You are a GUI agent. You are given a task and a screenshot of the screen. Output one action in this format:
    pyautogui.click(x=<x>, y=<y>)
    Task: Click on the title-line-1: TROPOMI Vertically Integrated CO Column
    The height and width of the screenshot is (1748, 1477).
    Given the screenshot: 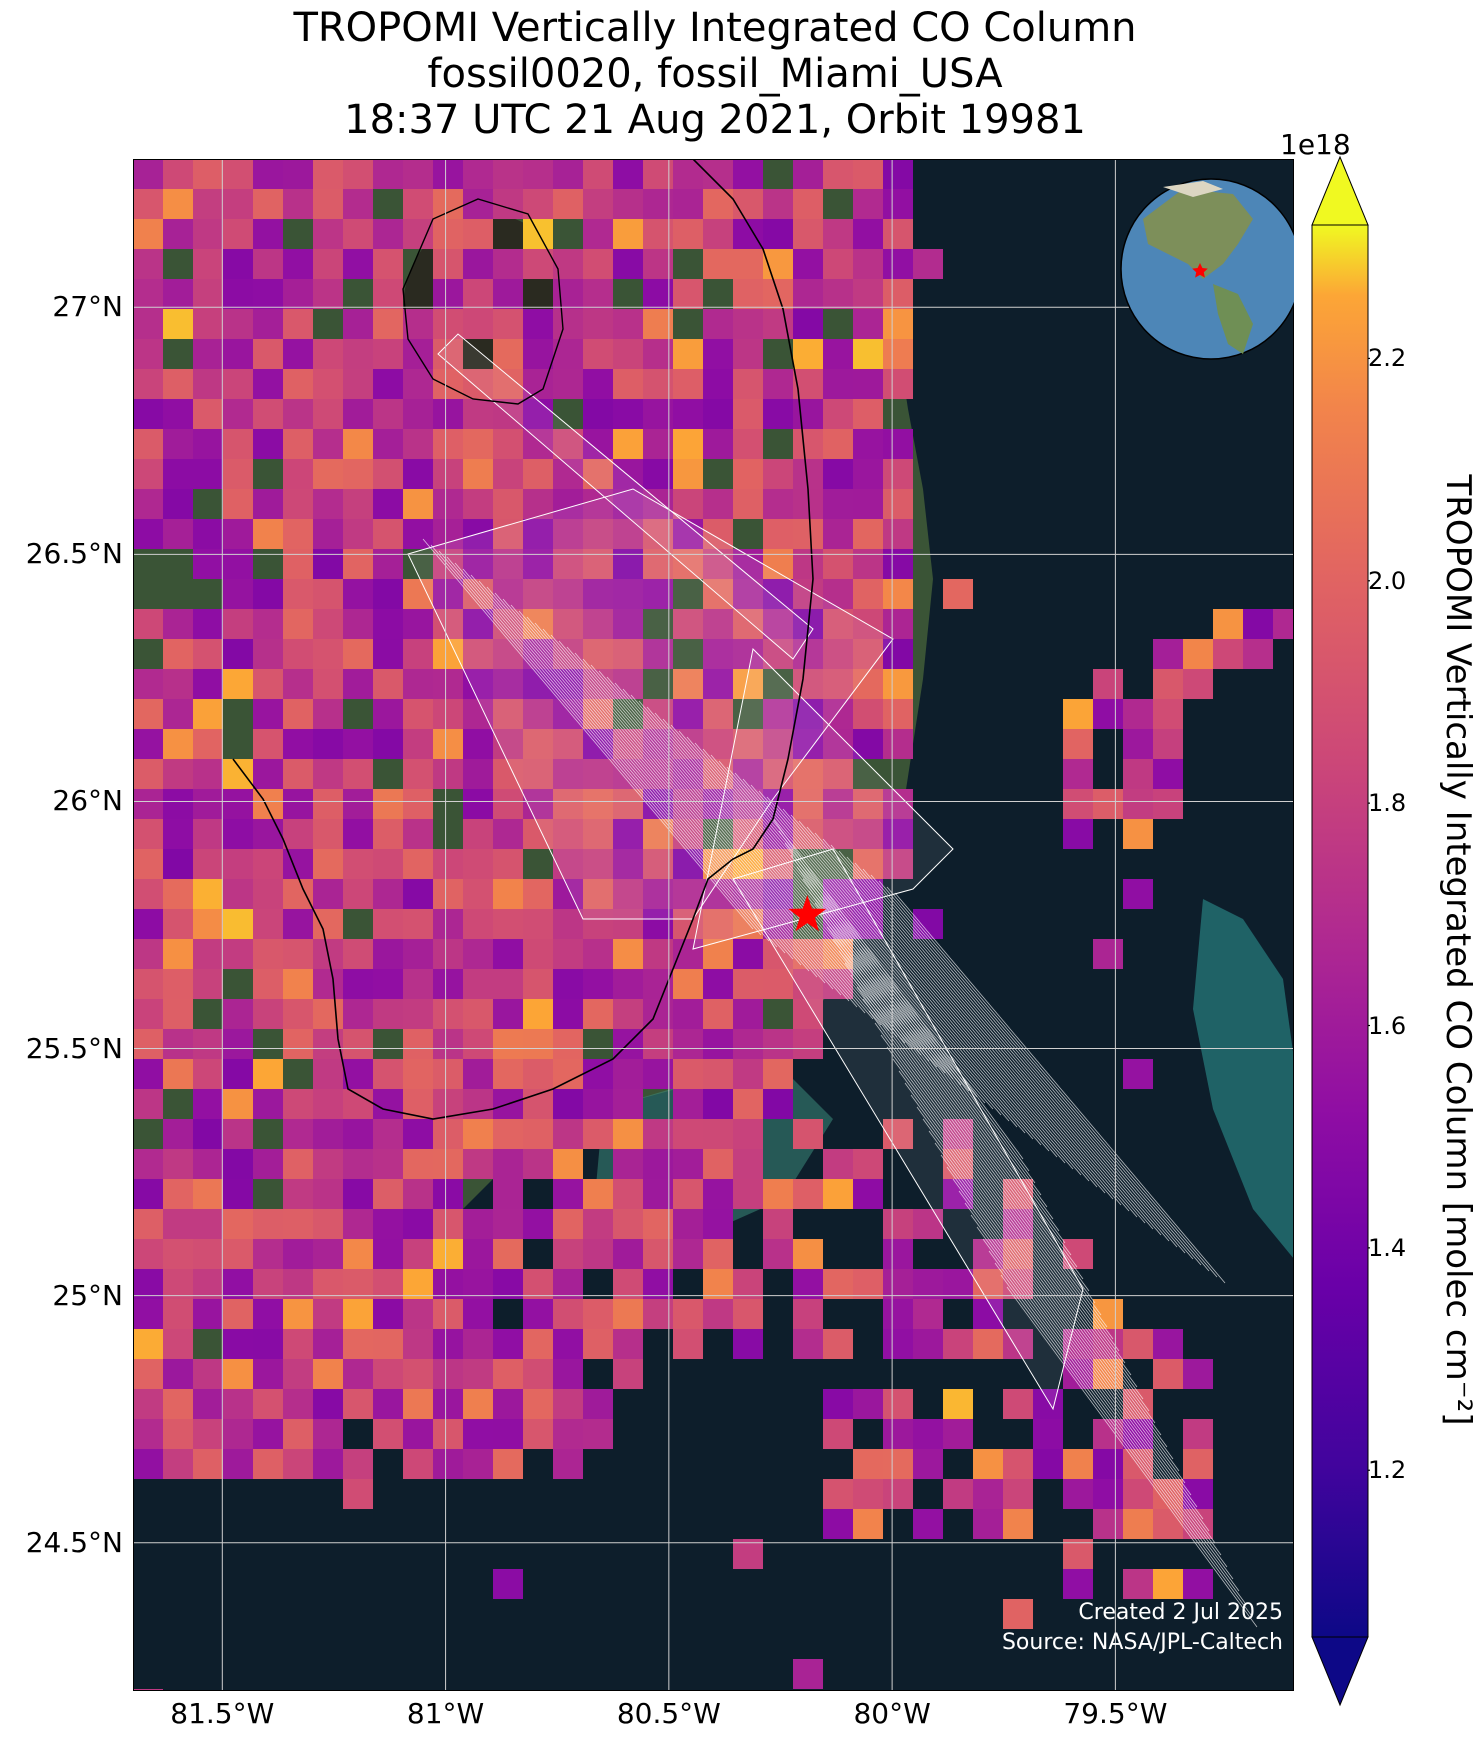 What is the action you would take?
    pyautogui.click(x=715, y=28)
    